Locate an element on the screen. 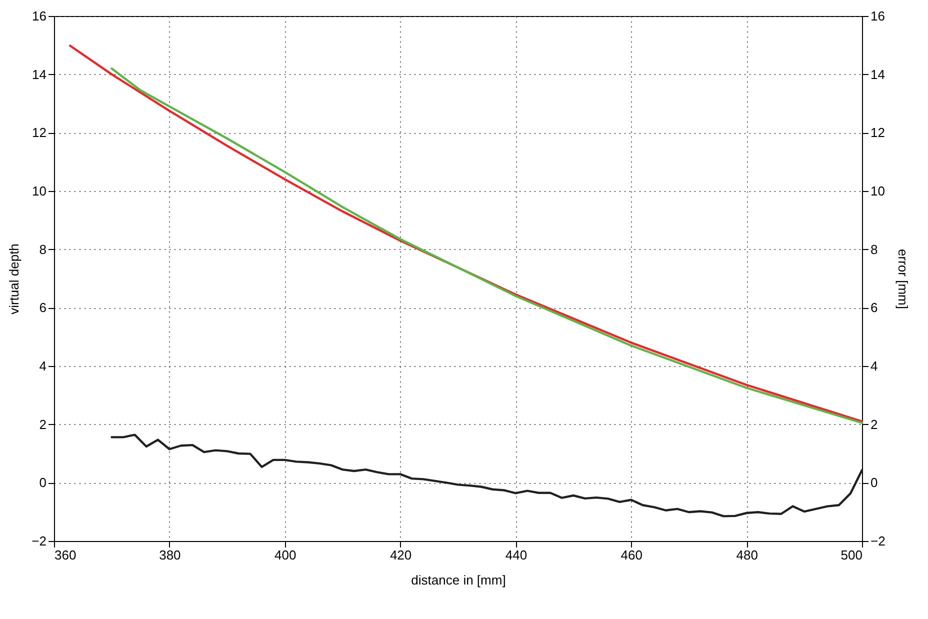 This screenshot has height=619, width=928. x-tick-label: 400 is located at coordinates (285, 555).